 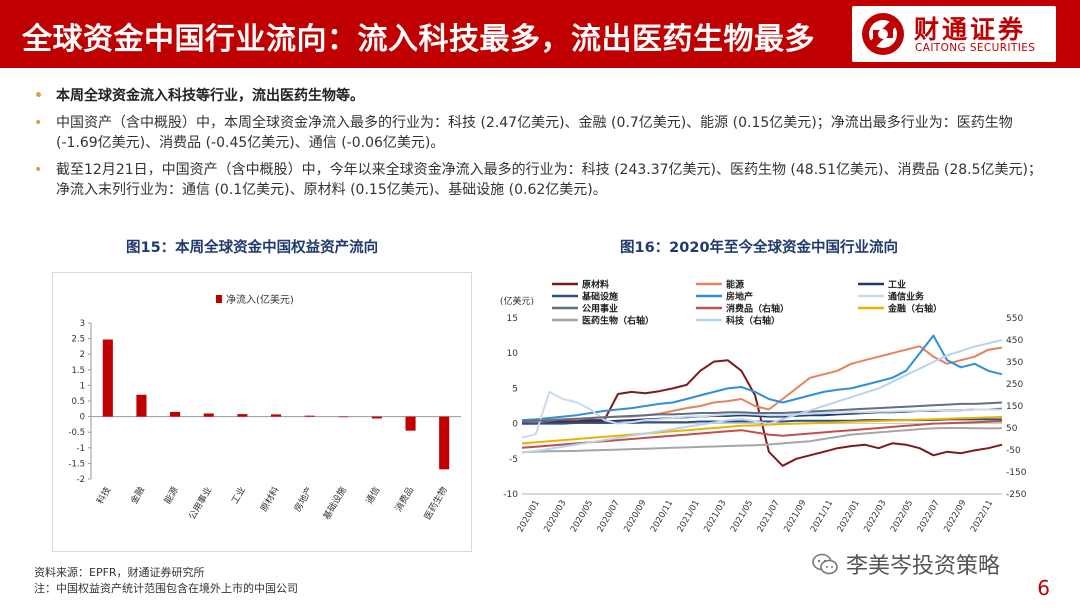 I want to click on y-right-tick-label: 450, so click(x=1014, y=341).